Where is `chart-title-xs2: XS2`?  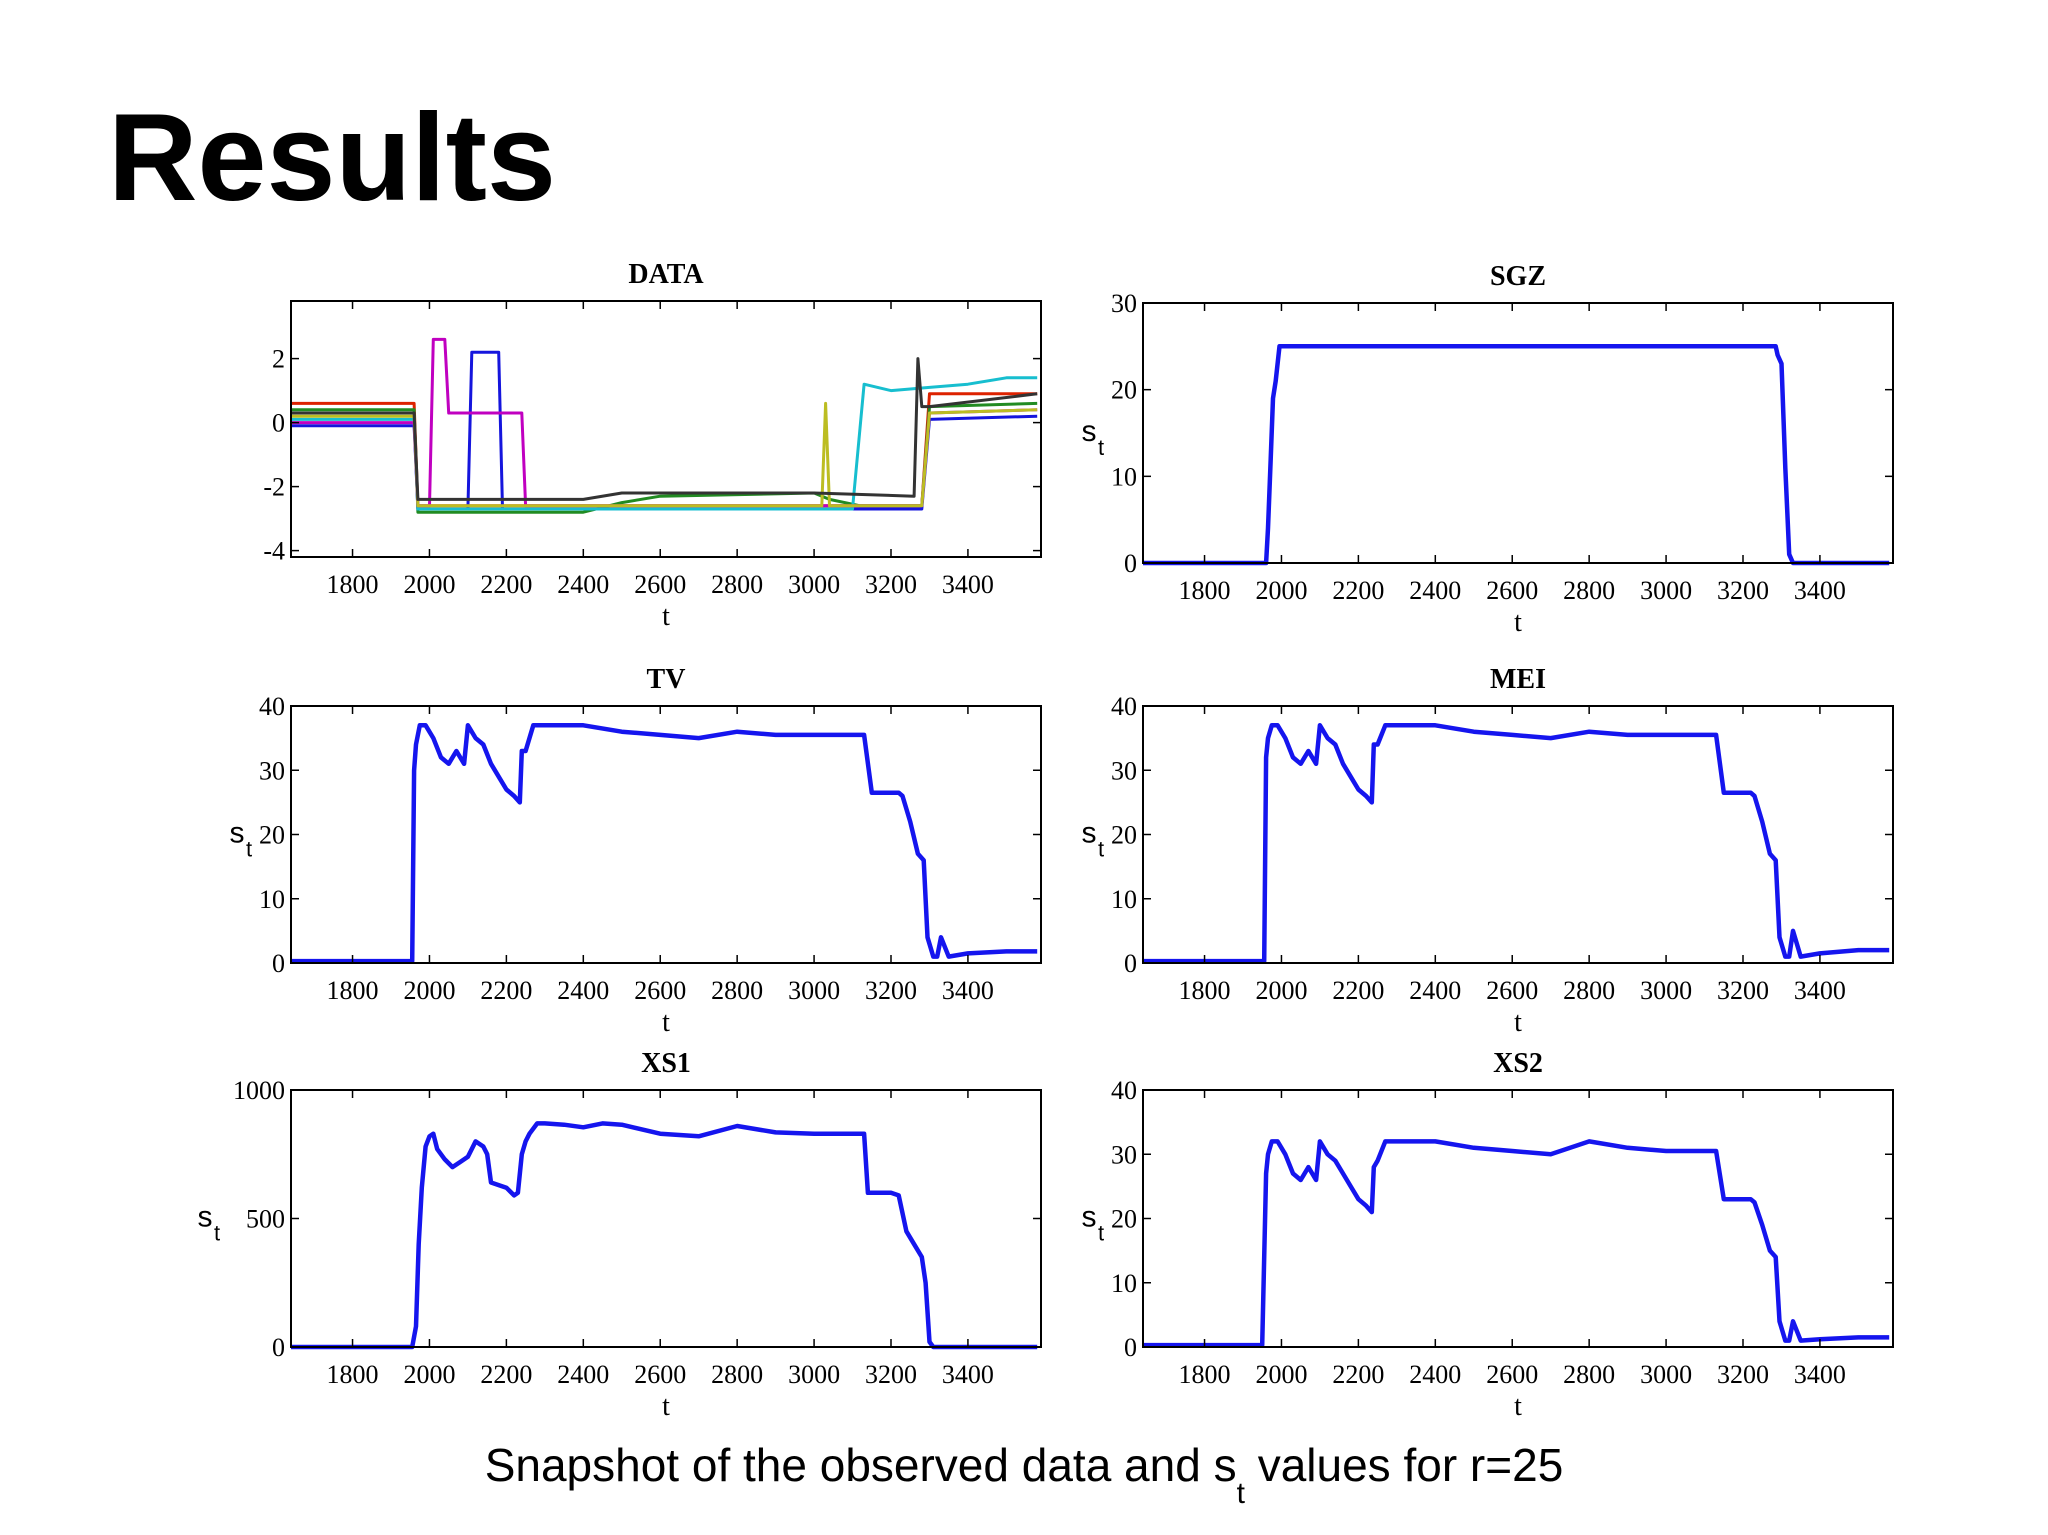
chart-title-xs2: XS2 is located at coordinates (1518, 1063).